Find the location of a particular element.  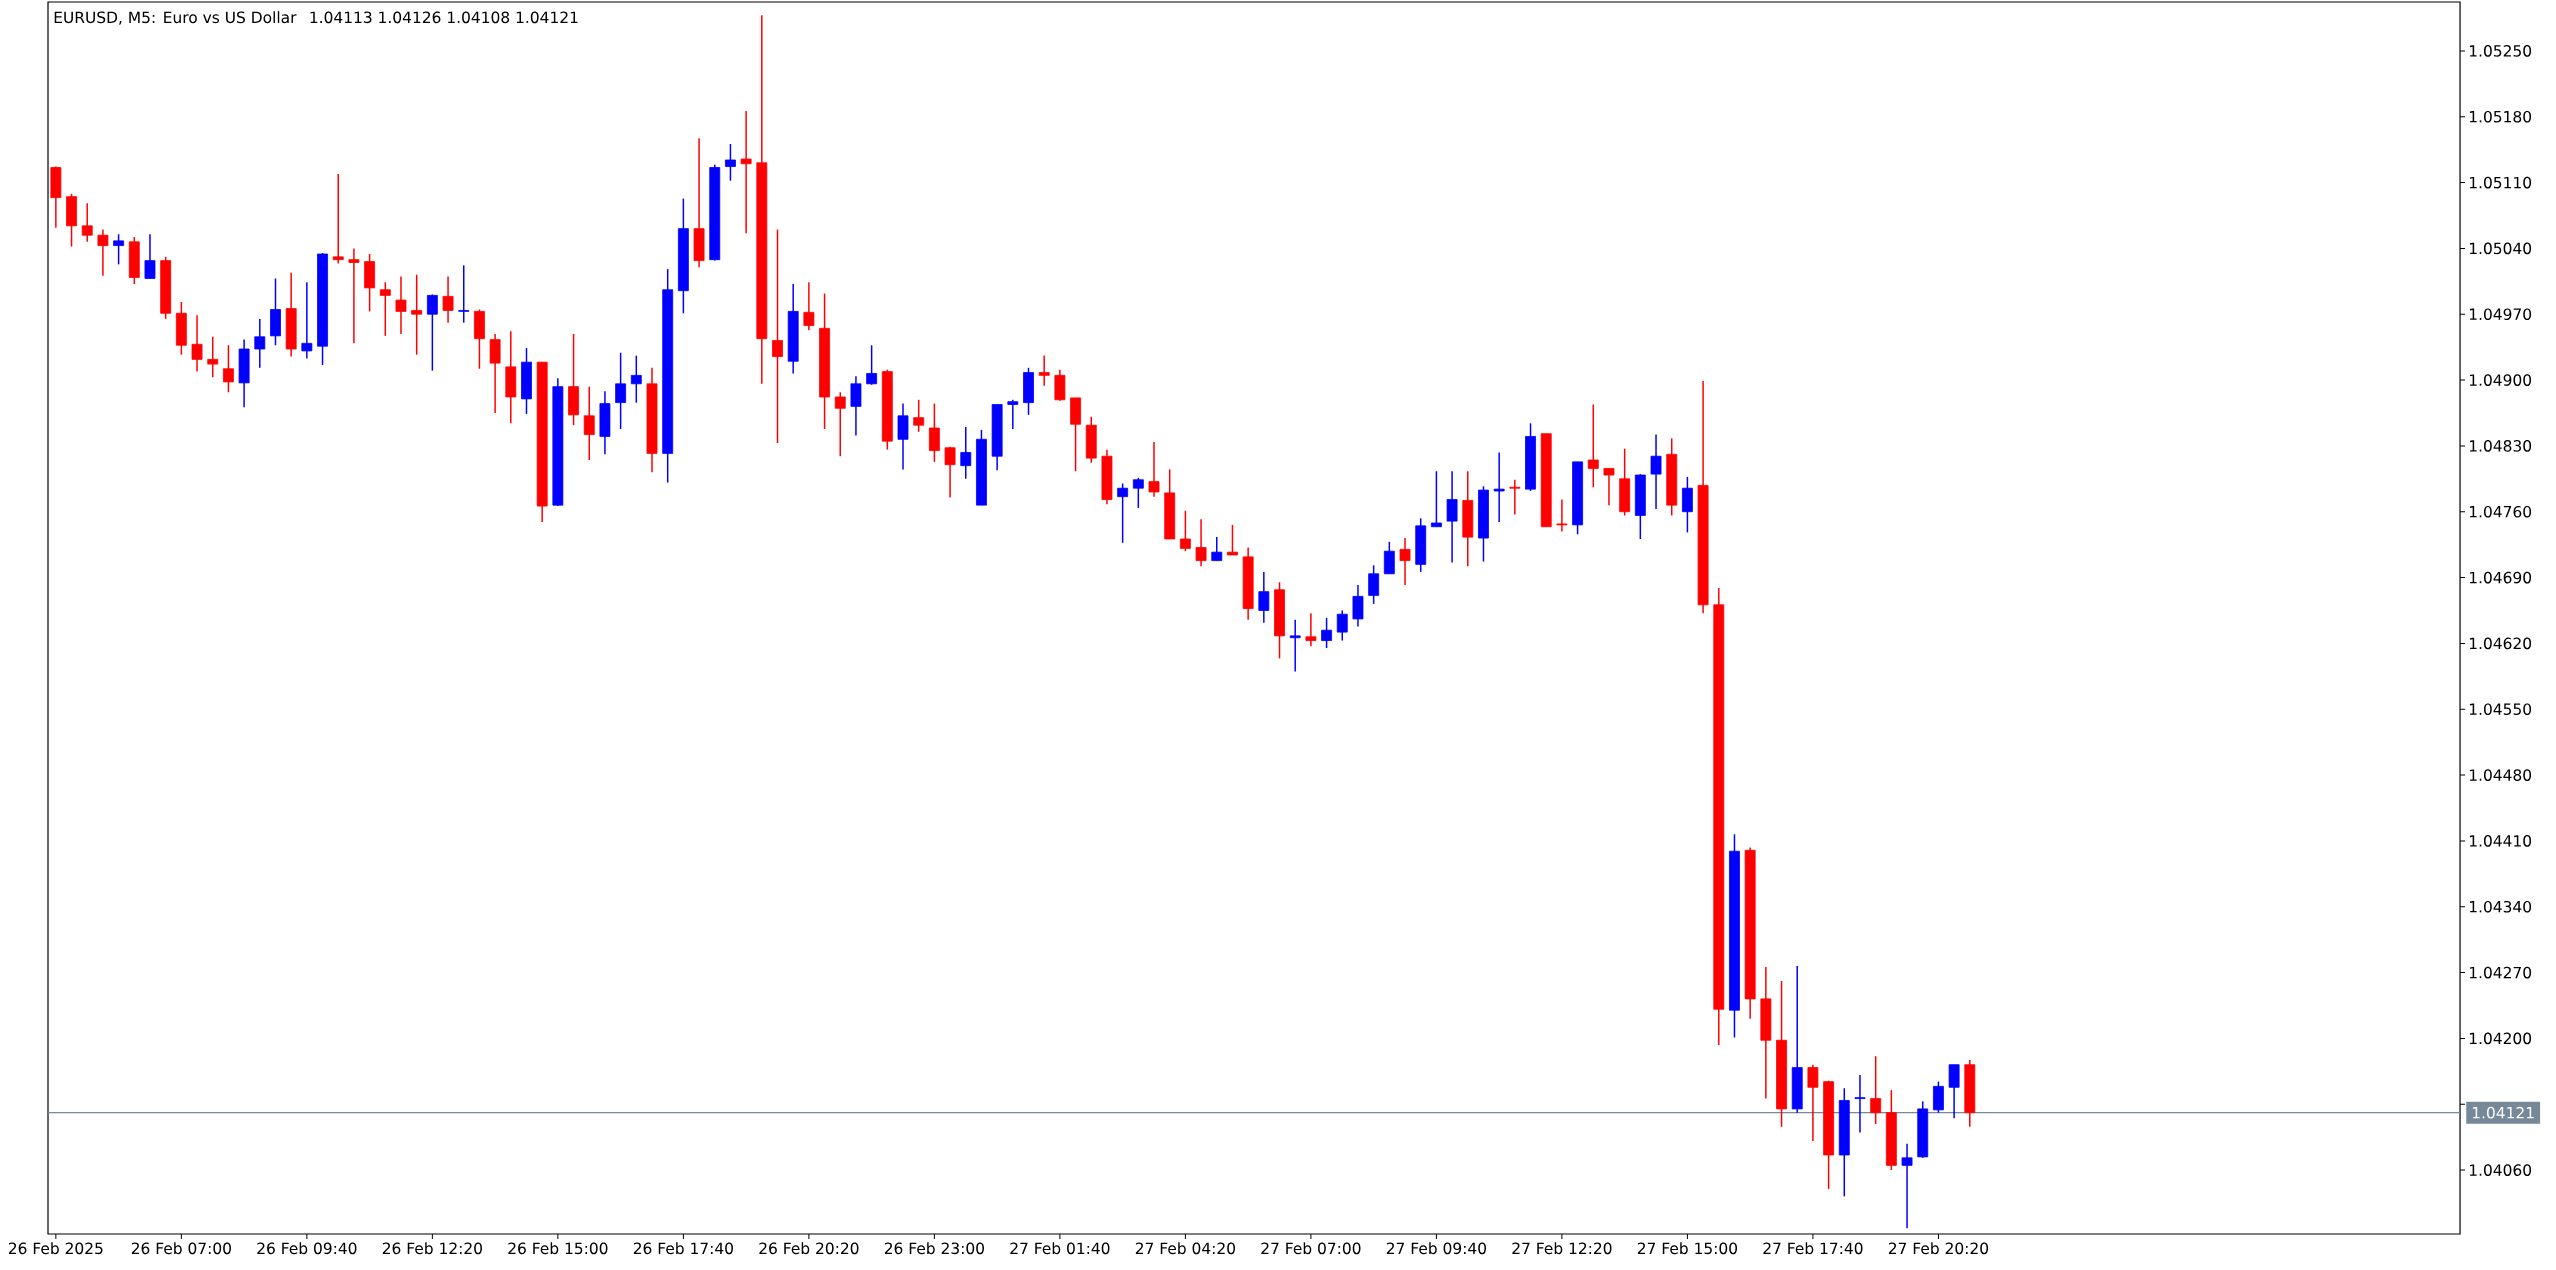

x-tick-label: 26 Feb 09:40 is located at coordinates (307, 1248).